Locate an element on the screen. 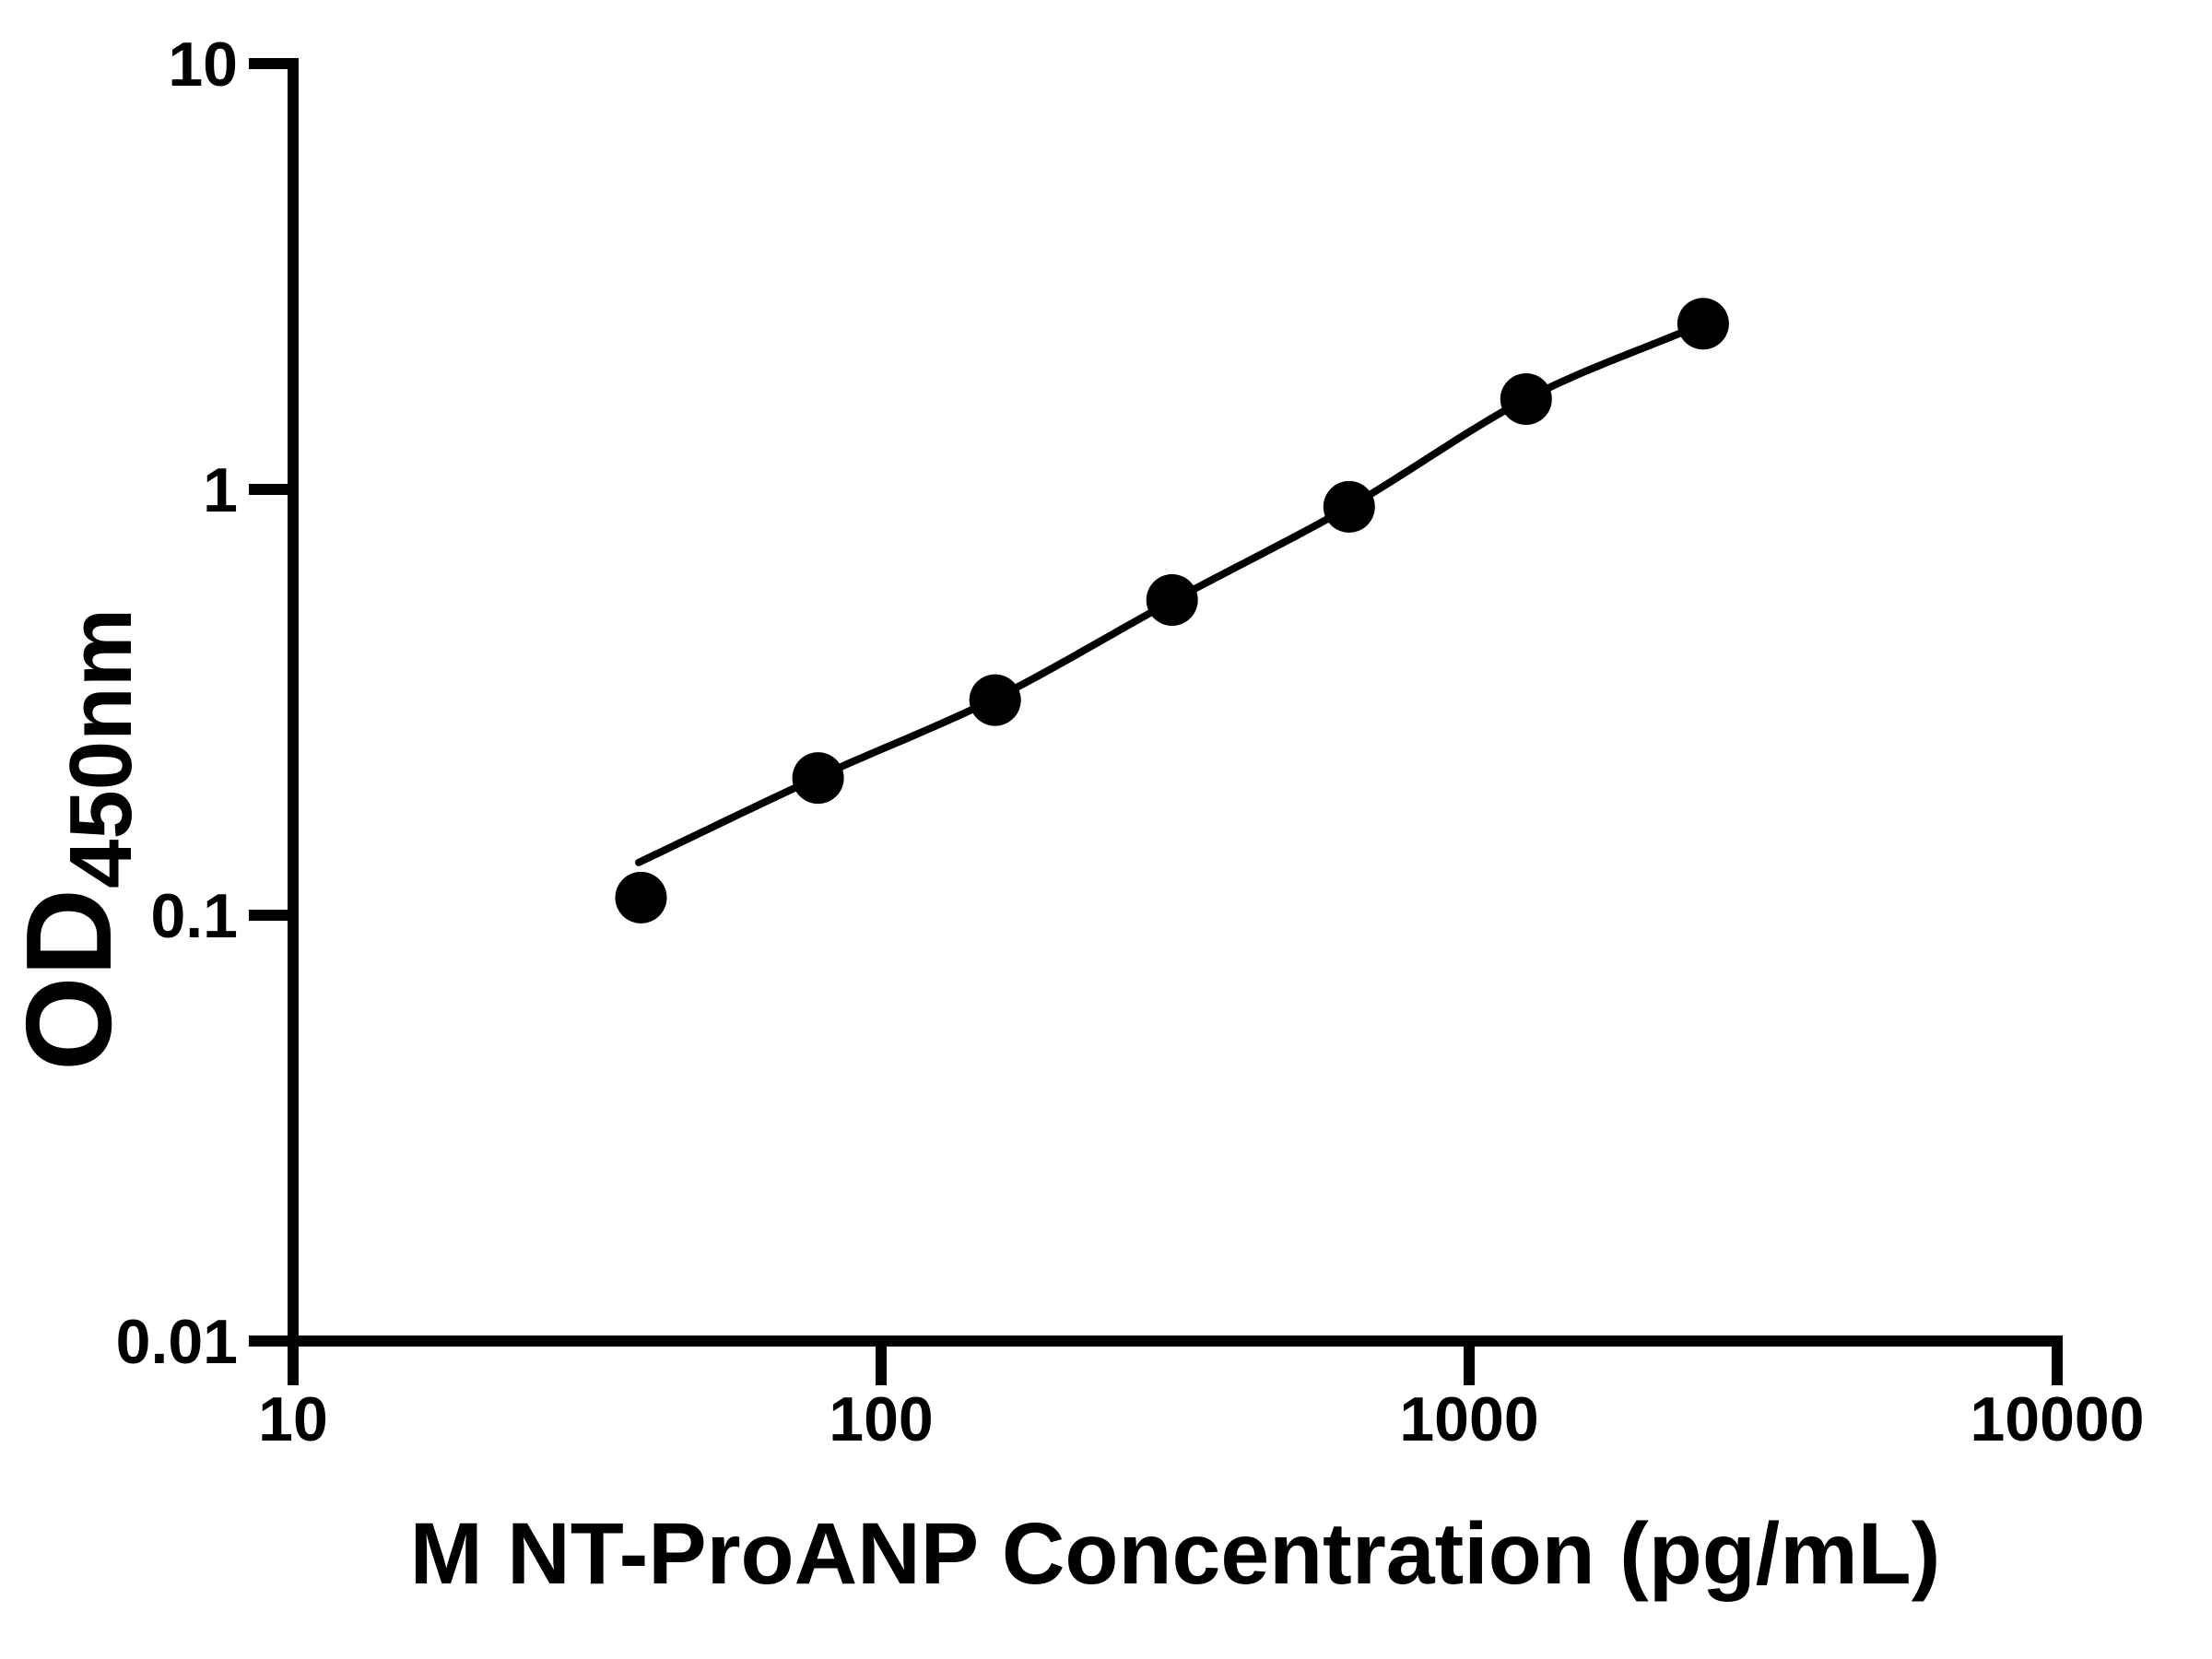 This screenshot has width=2212, height=1659. y-axis-title-subscript: 450nm is located at coordinates (101, 748).